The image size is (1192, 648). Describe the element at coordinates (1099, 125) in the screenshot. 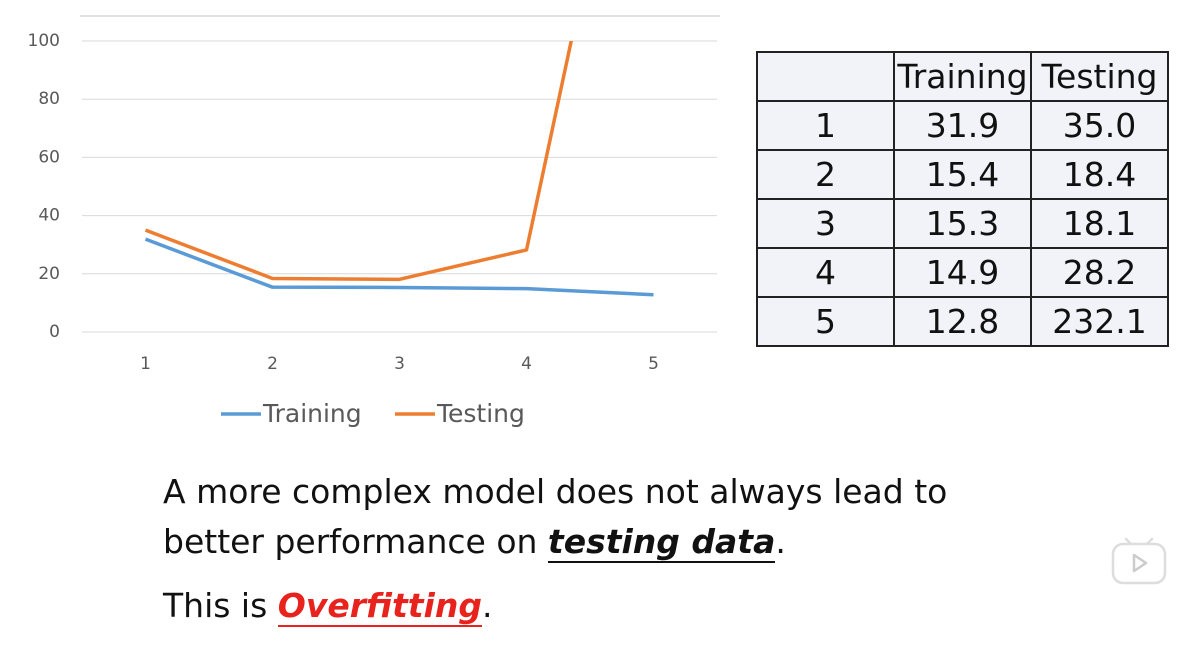

I see `table-cell: 35.0` at that location.